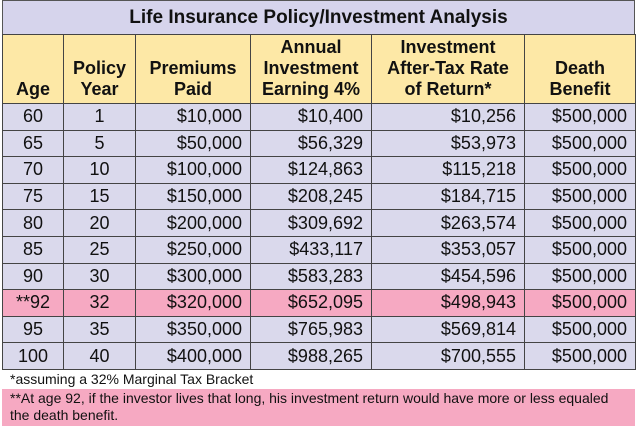 Image resolution: width=643 pixels, height=433 pixels. Describe the element at coordinates (99, 89) in the screenshot. I see `header-line: Year` at that location.